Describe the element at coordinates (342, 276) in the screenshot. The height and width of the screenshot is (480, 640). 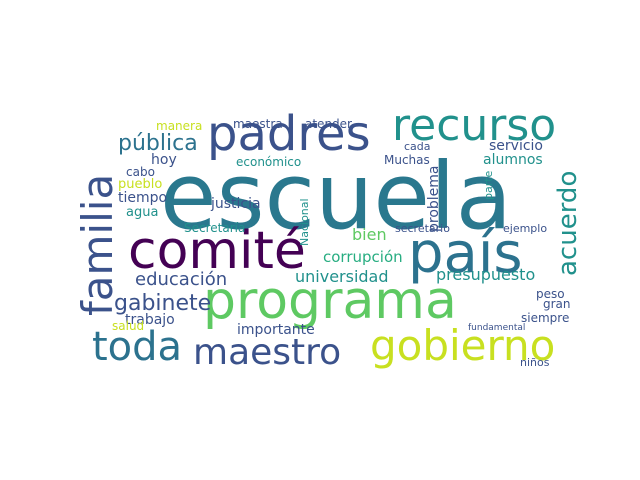
I see `word-universidad: universidad` at that location.